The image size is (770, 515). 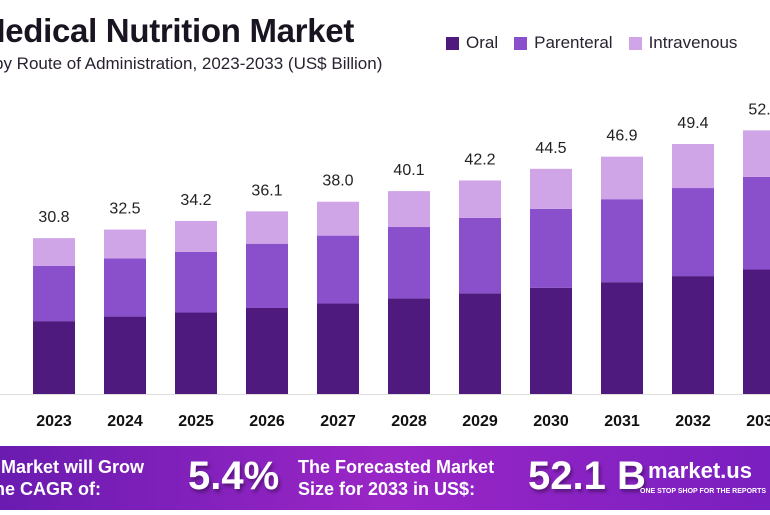 What do you see at coordinates (409, 263) in the screenshot?
I see `bar-segment-parenteral-2028` at bounding box center [409, 263].